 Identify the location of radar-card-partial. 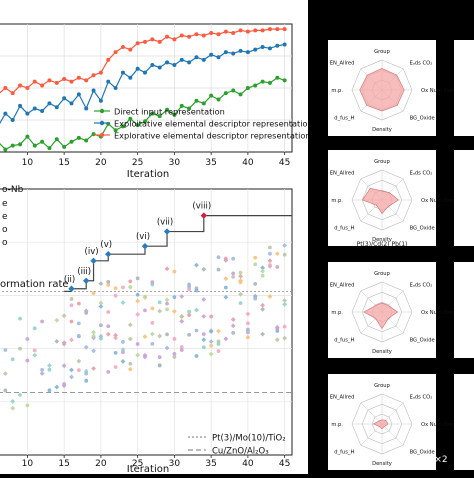
(464, 310).